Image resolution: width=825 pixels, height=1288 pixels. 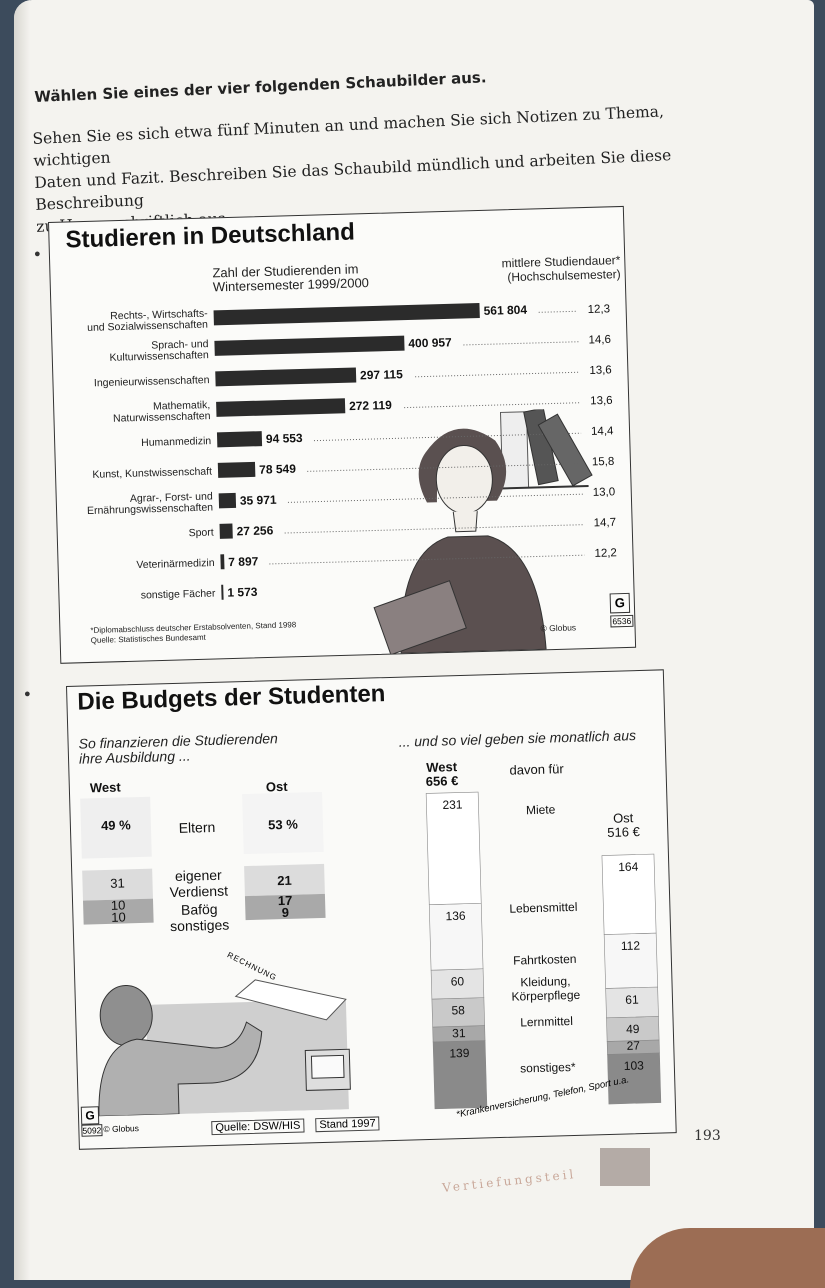 I want to click on chart1-duration-label: 13,0, so click(x=604, y=492).